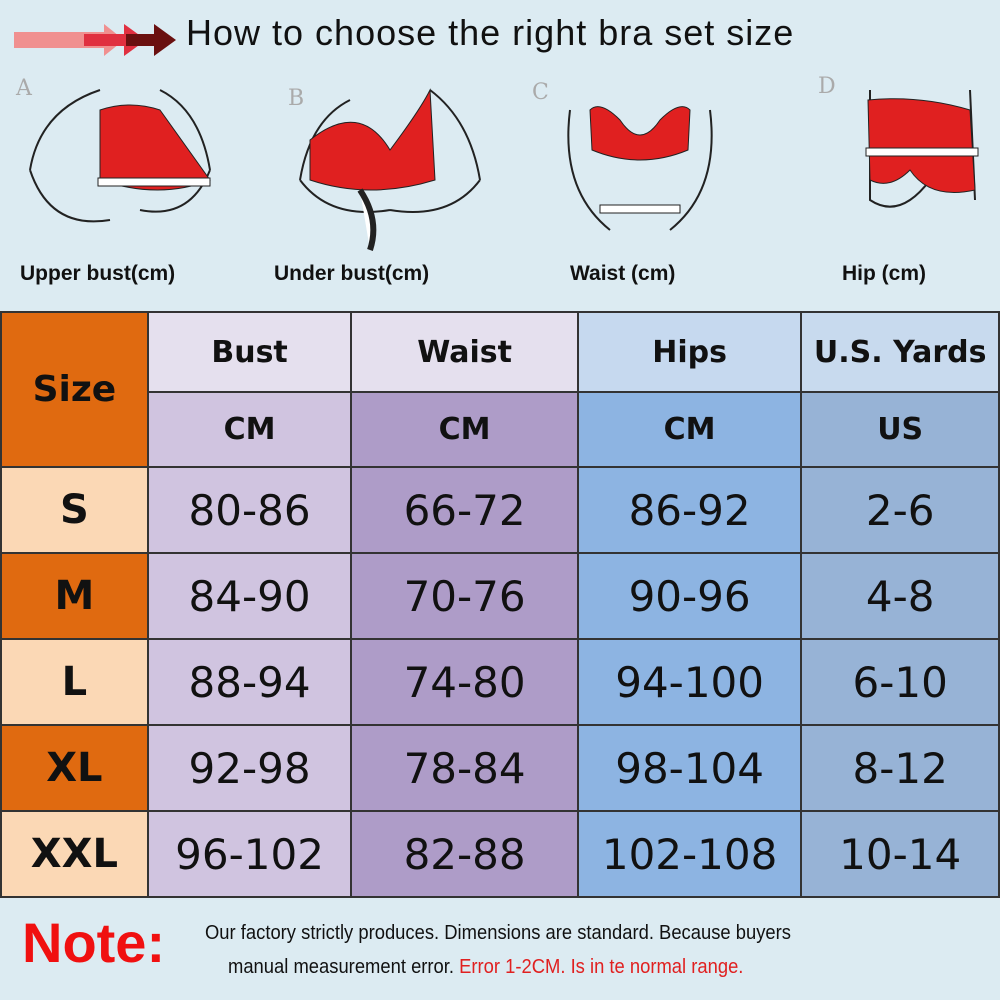  What do you see at coordinates (74, 596) in the screenshot?
I see `size-cell: M` at bounding box center [74, 596].